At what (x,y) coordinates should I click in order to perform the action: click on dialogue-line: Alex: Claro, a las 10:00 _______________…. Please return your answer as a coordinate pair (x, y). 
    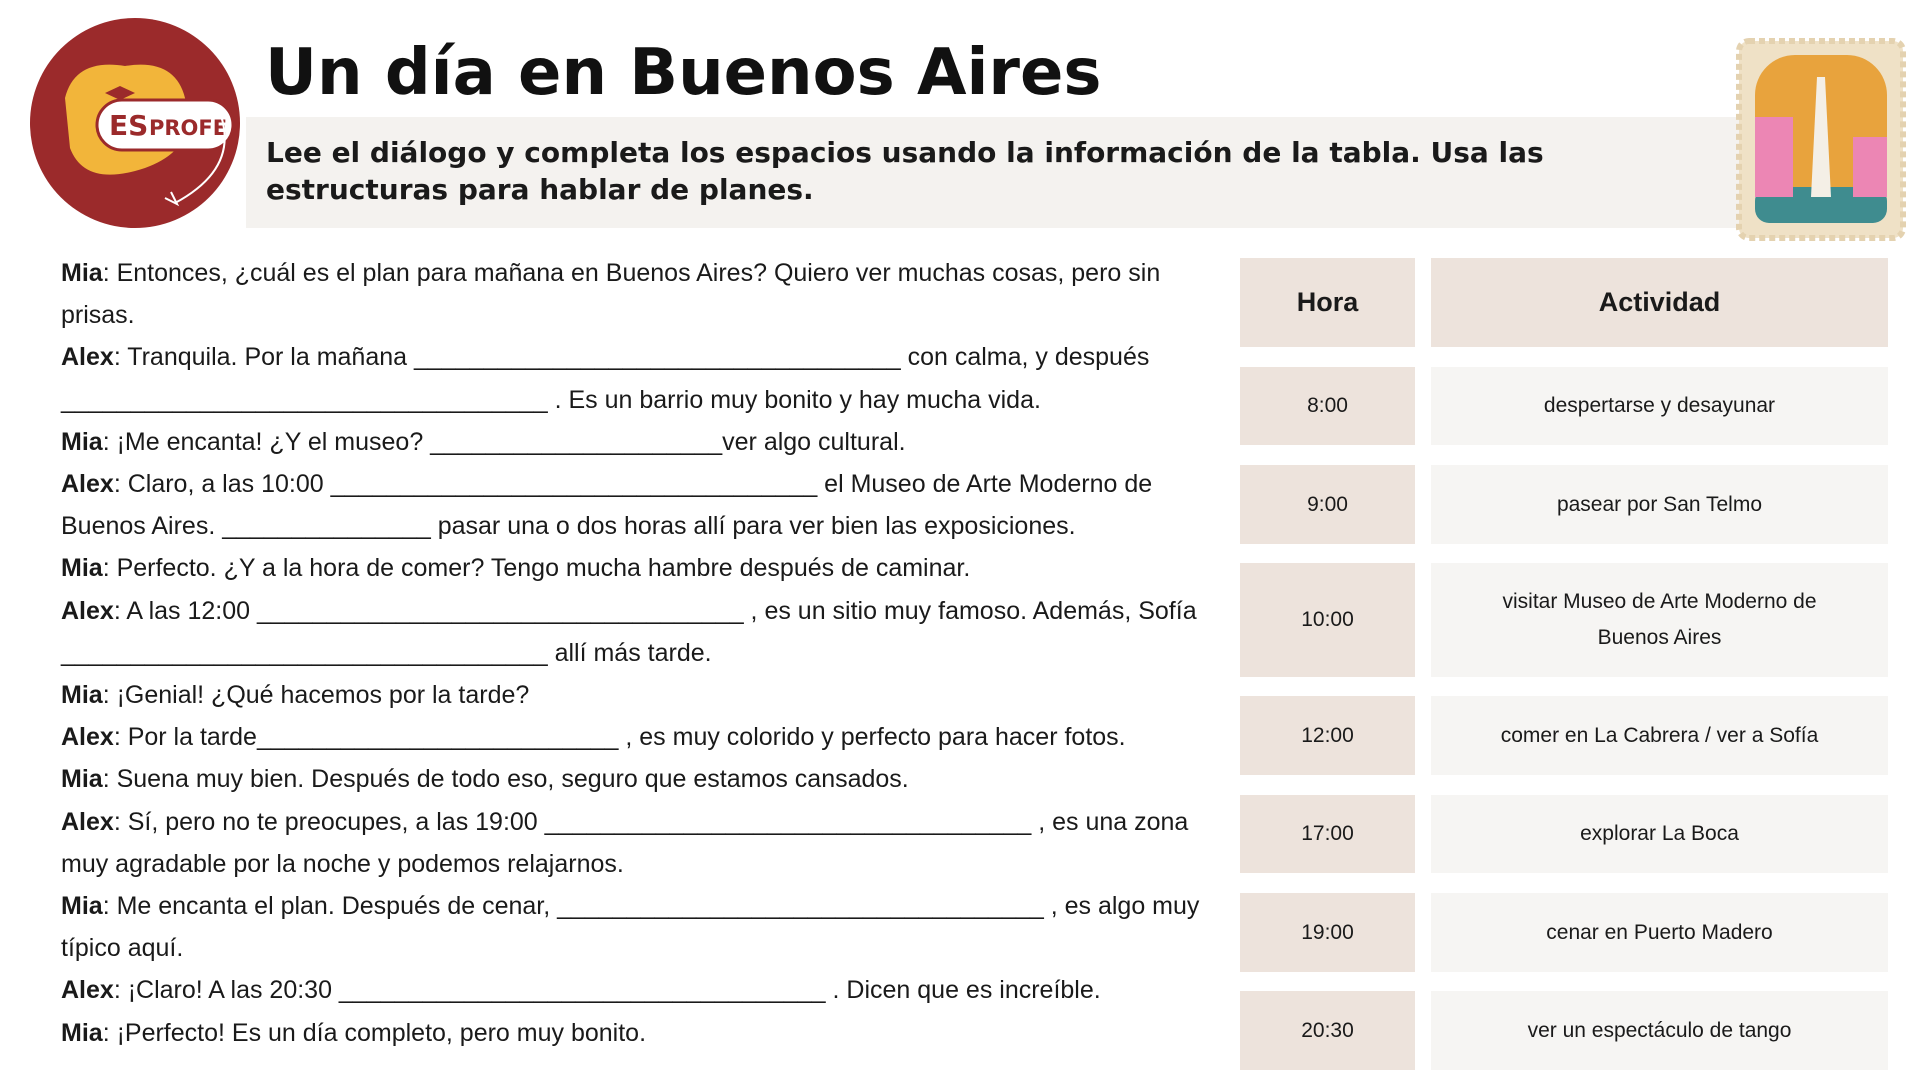
    Looking at the image, I should click on (631, 505).